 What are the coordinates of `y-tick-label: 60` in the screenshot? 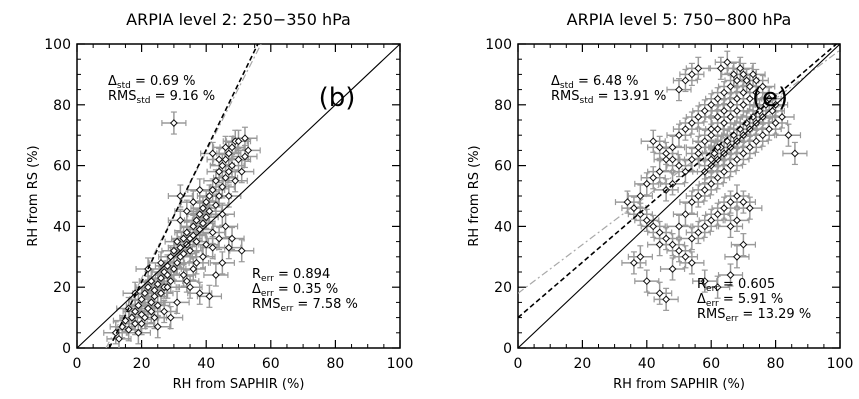 It's located at (503, 167).